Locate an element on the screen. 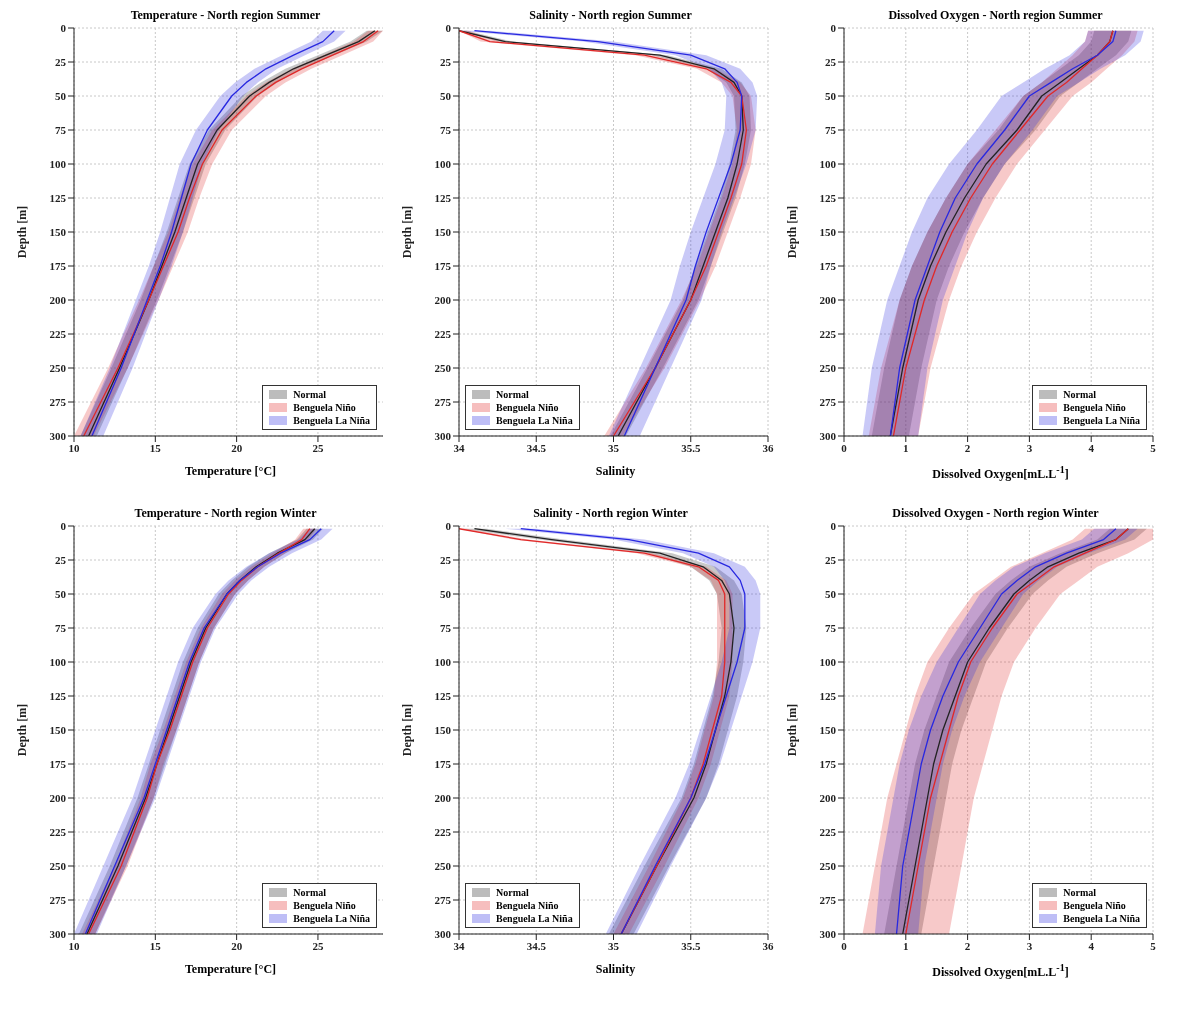  chart-title: Dissolved Oxygen - North region Winter is located at coordinates (995, 513).